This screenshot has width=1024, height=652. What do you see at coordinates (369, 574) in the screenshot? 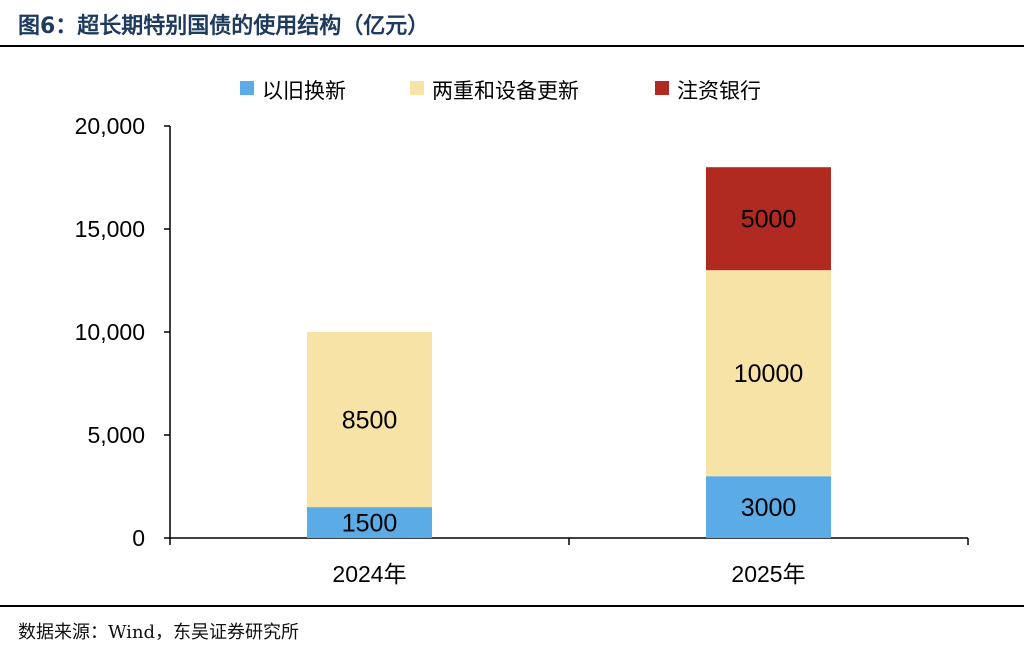
I see `x-tick-label: 2024年` at bounding box center [369, 574].